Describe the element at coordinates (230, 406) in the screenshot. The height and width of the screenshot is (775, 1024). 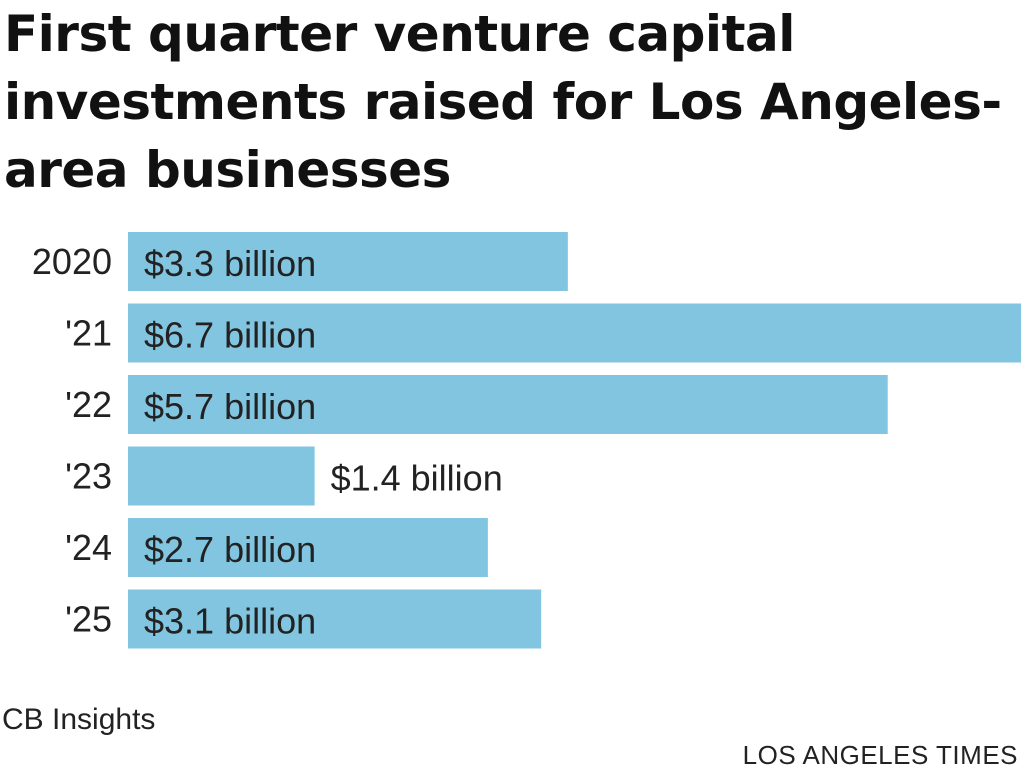
I see `bar-value-label: $5.7 billion` at that location.